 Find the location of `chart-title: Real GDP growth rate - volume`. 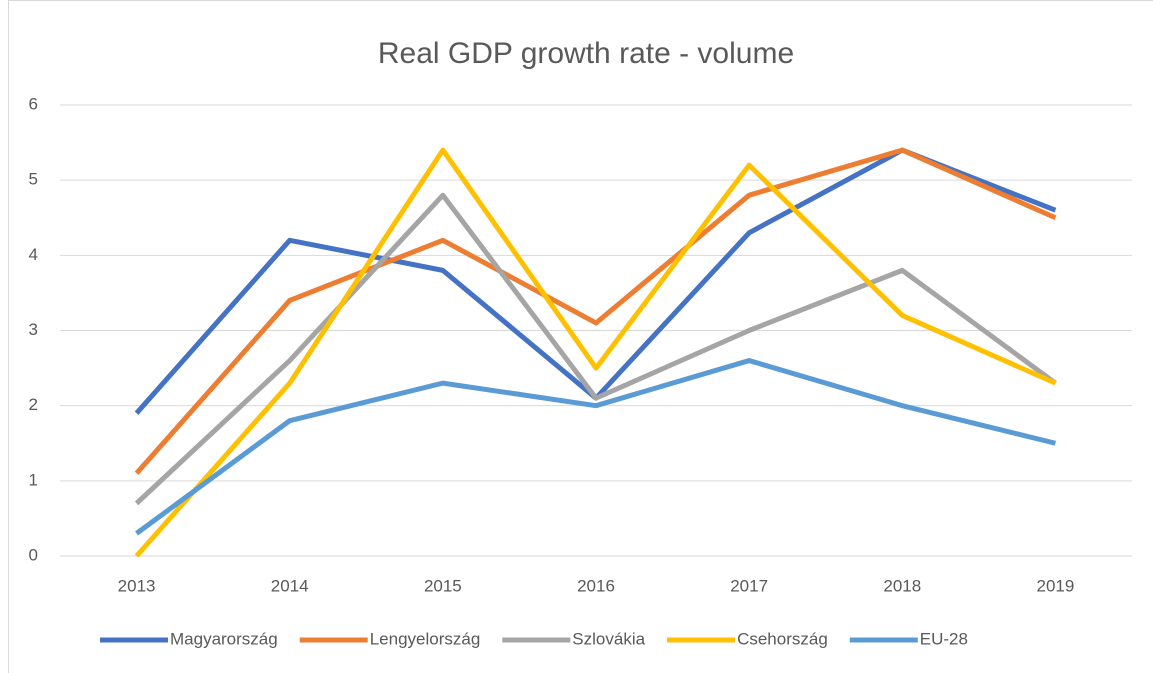

chart-title: Real GDP growth rate - volume is located at coordinates (586, 53).